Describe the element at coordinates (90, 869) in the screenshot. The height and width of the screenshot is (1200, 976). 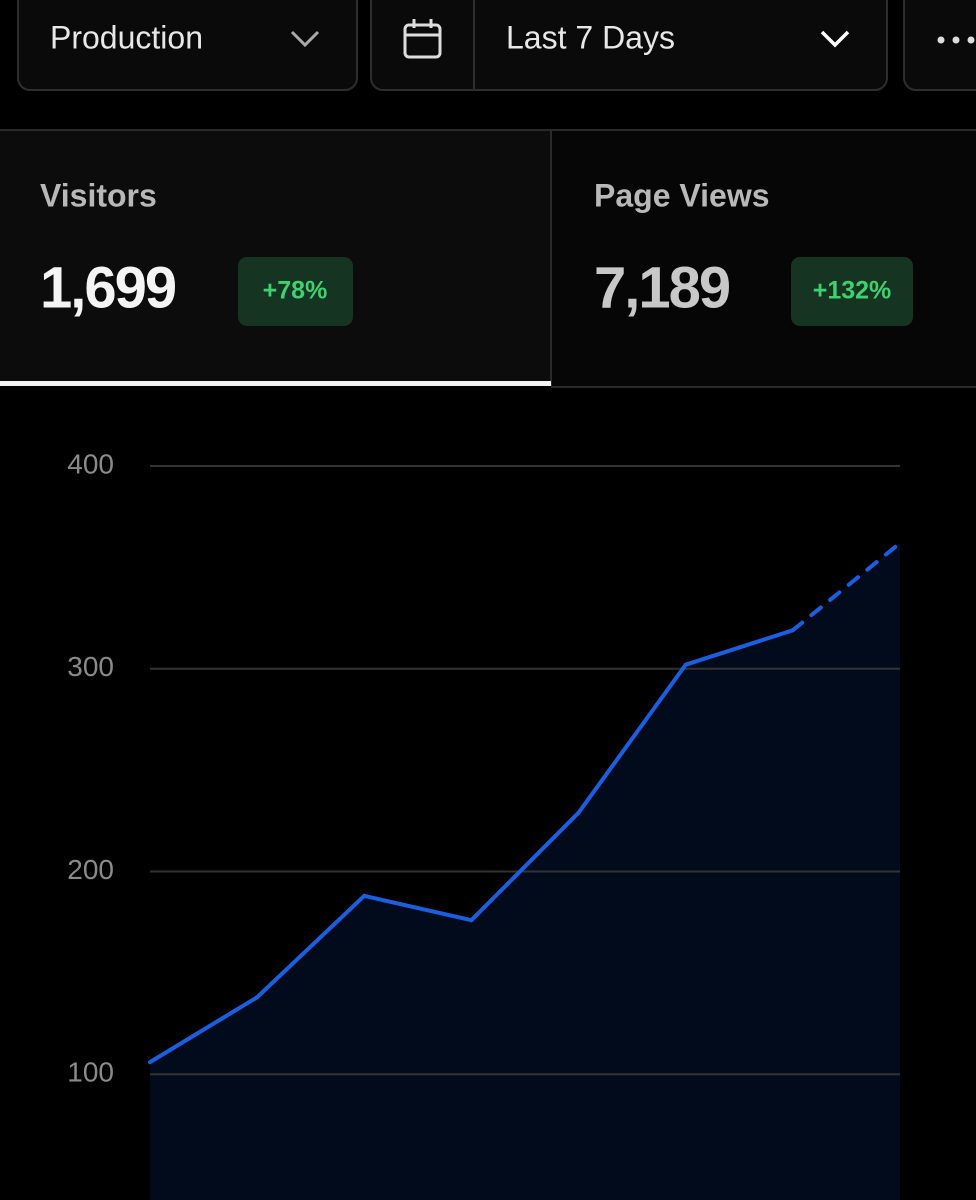
I see `y-tick-label: 200` at that location.